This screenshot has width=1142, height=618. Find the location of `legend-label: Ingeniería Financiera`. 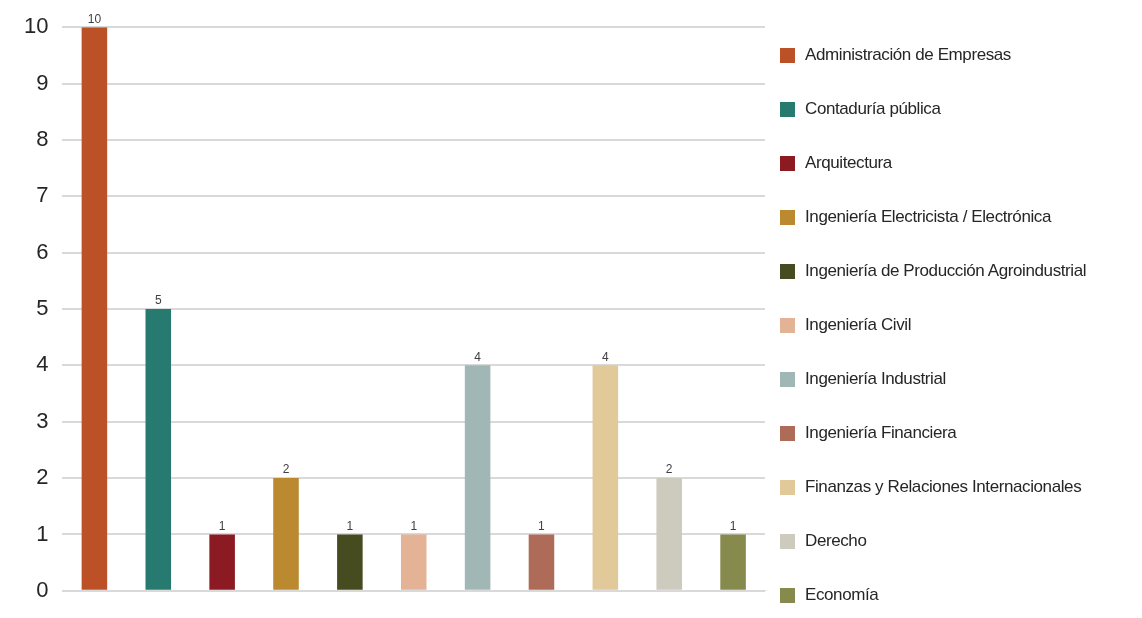

legend-label: Ingeniería Financiera is located at coordinates (881, 433).